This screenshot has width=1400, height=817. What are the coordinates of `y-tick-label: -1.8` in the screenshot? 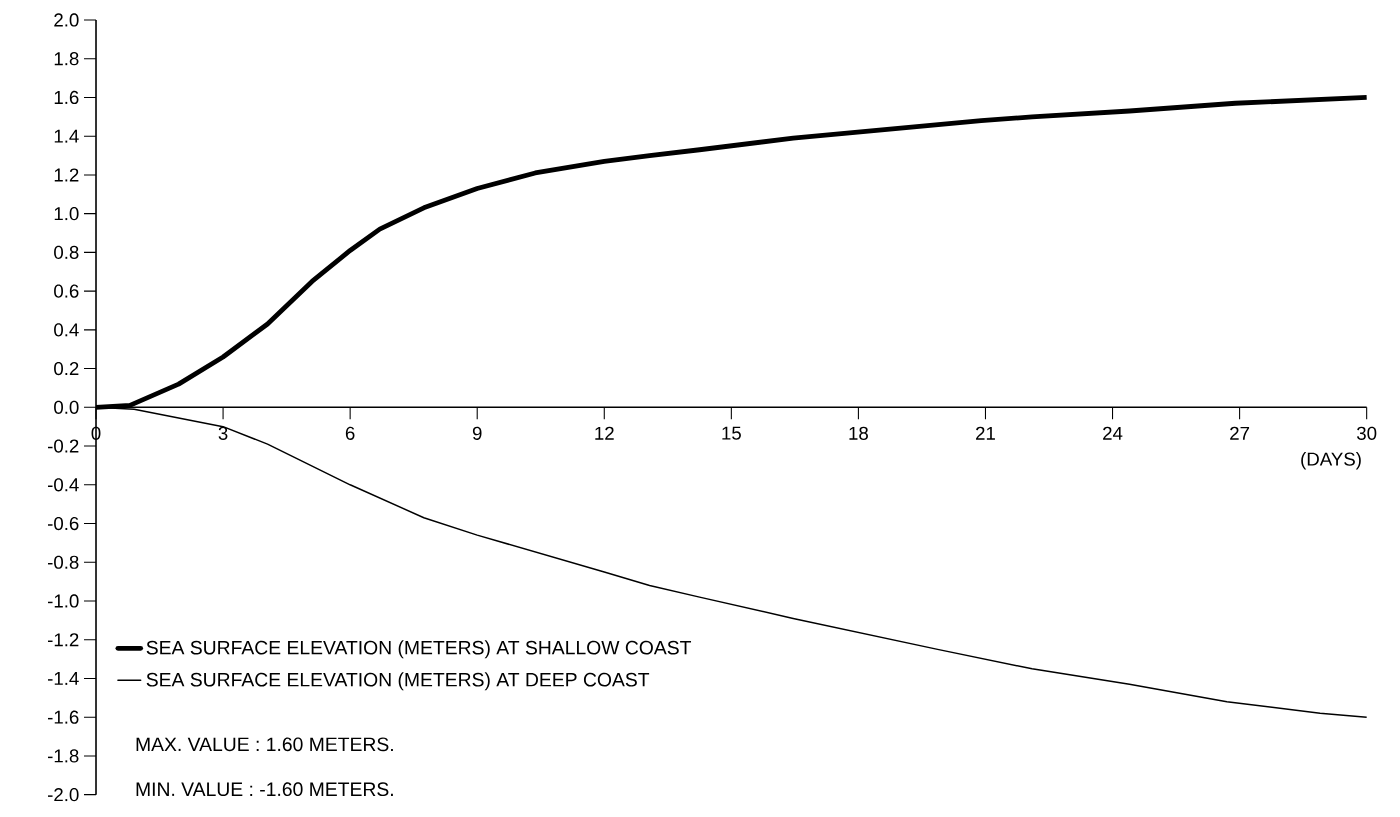 It's located at (63, 756).